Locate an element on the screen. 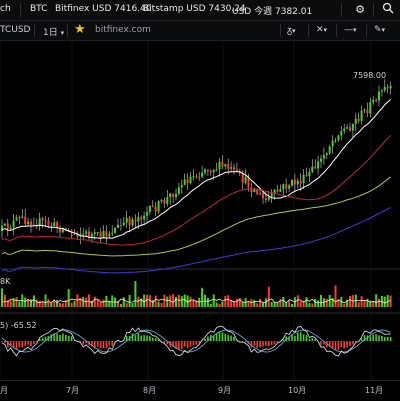 Image resolution: width=400 pixels, height=401 pixels. x-tick: 7月 is located at coordinates (73, 390).